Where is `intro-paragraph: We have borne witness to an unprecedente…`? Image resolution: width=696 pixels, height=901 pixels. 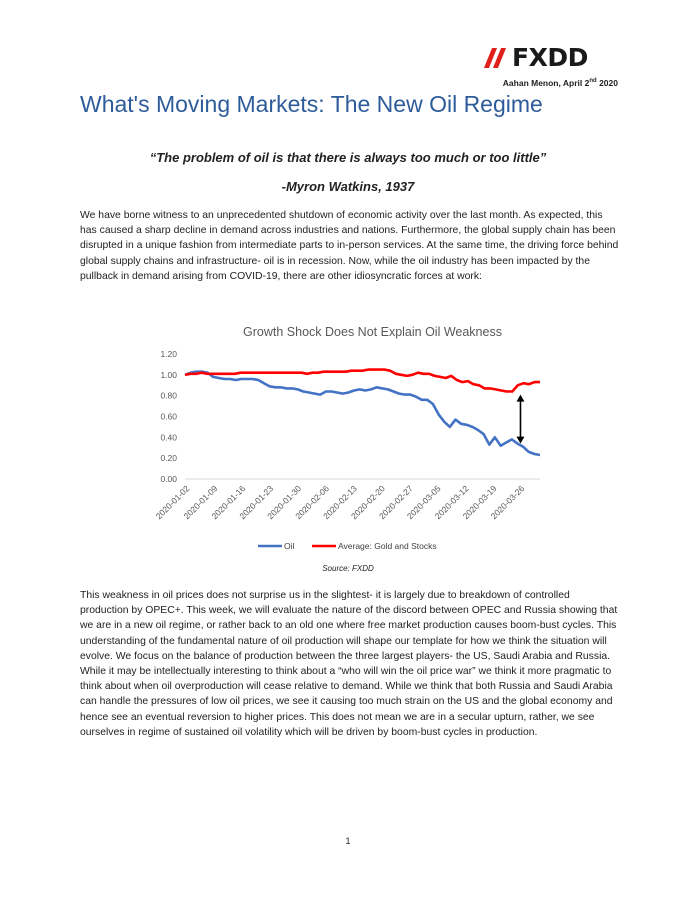
intro-paragraph: We have borne witness to an unprecedente… is located at coordinates (349, 246).